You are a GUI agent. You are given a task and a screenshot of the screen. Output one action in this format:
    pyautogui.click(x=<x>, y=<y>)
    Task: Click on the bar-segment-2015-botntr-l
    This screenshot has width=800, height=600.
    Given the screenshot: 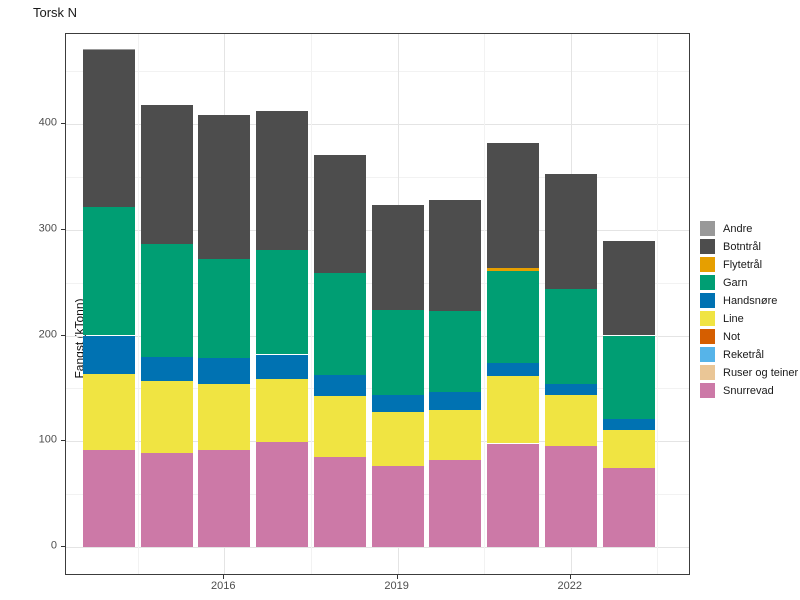 What is the action you would take?
    pyautogui.click(x=166, y=174)
    